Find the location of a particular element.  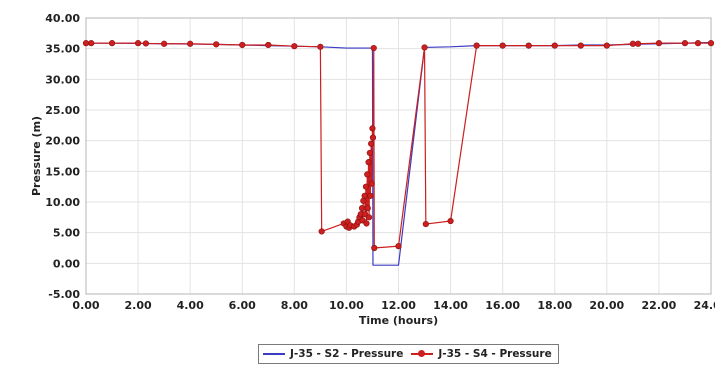

y-axis-label: Pressure (m) is located at coordinates (36, 156).